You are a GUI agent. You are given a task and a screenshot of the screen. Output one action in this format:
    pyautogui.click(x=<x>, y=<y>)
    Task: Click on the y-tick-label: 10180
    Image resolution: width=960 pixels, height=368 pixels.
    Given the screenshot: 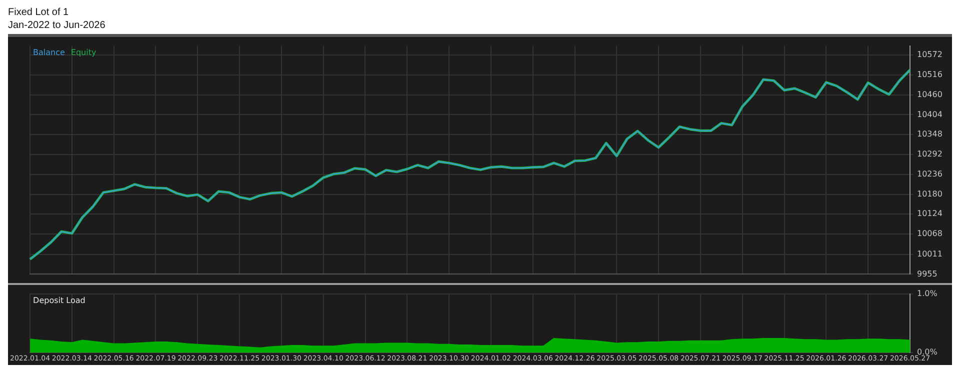 What is the action you would take?
    pyautogui.click(x=929, y=193)
    